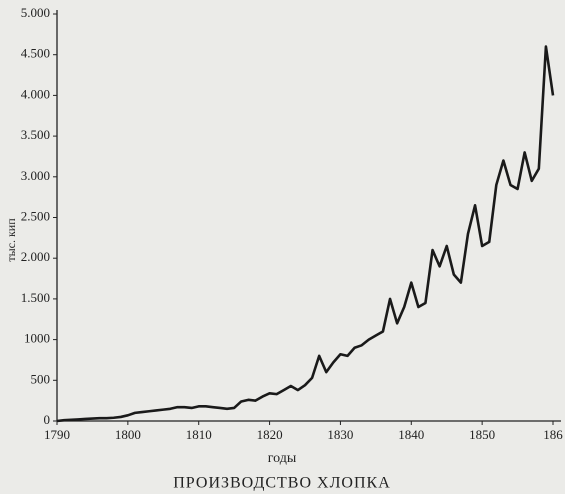 This screenshot has width=565, height=494. I want to click on y-tick-label: 2.000, so click(35, 256).